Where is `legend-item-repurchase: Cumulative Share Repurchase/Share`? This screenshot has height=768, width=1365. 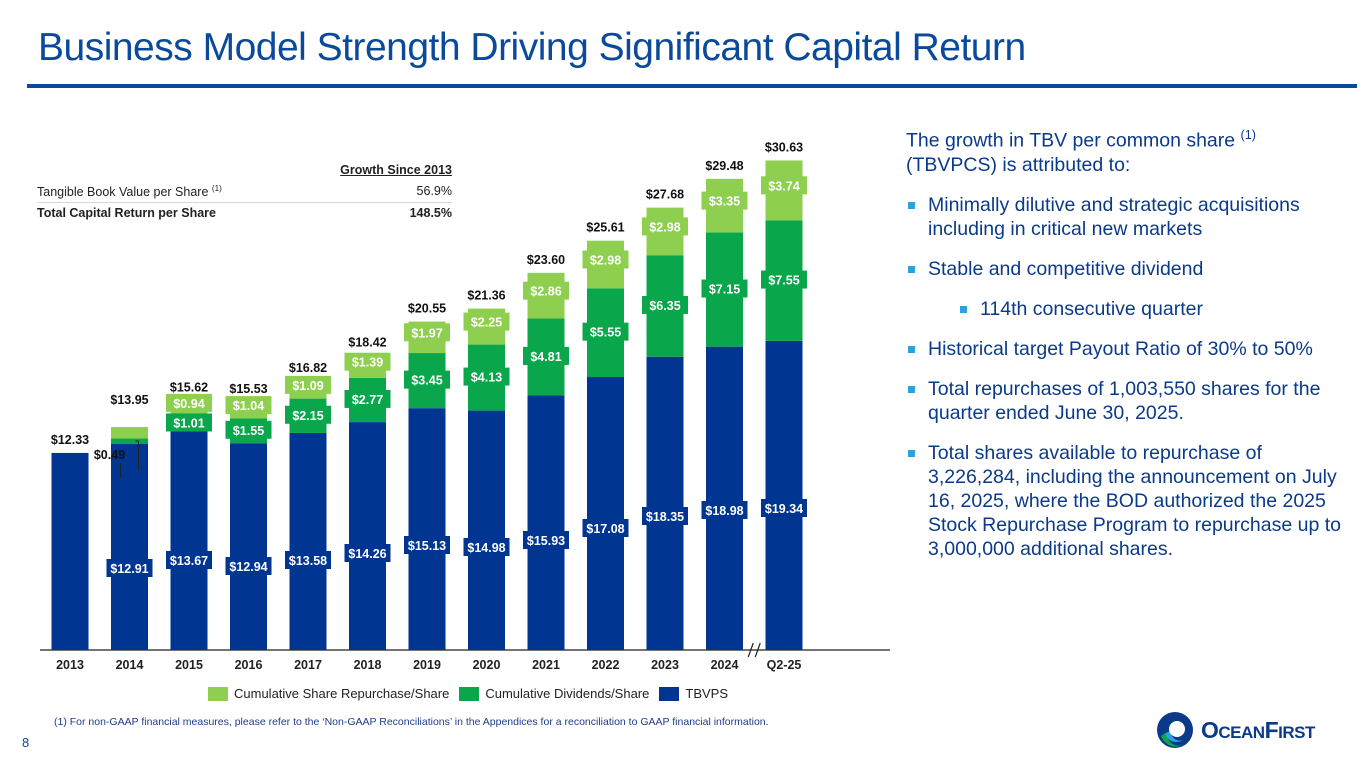
legend-item-repurchase: Cumulative Share Repurchase/Share is located at coordinates (328, 693).